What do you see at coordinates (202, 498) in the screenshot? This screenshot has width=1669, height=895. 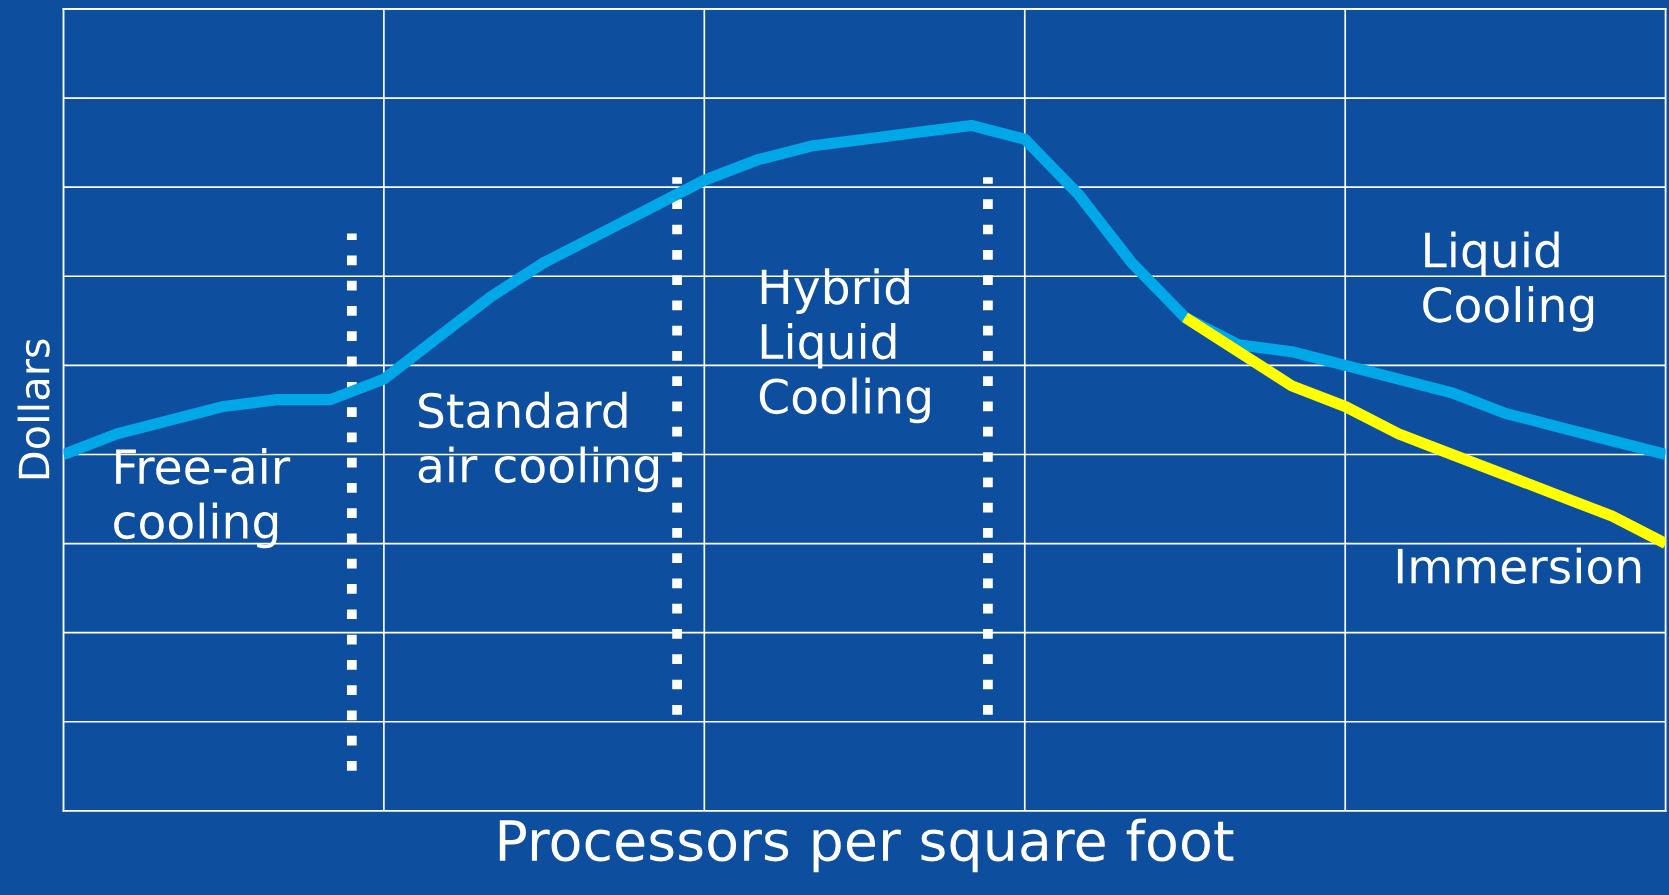 I see `annotation: Free-air cooling` at bounding box center [202, 498].